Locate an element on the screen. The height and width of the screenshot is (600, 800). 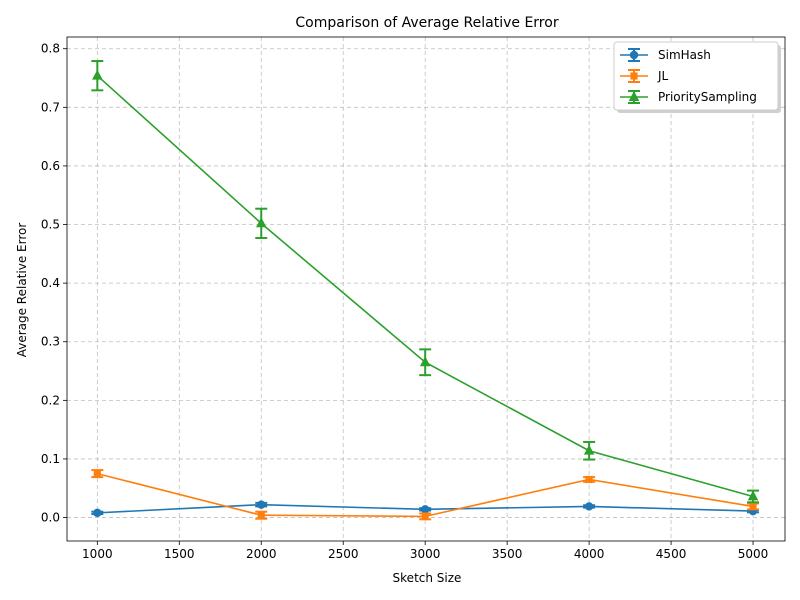
x-axis-title: Sketch Size is located at coordinates (427, 578).